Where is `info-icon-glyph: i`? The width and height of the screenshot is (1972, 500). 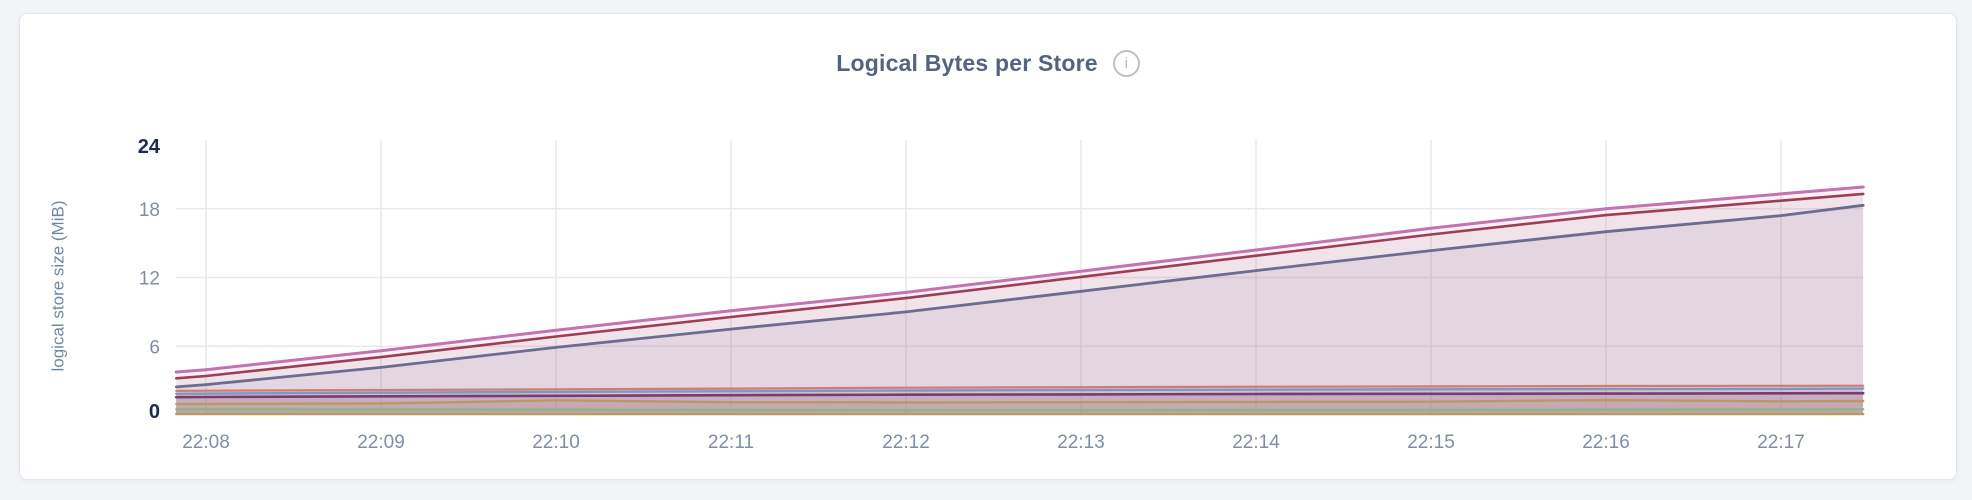 info-icon-glyph: i is located at coordinates (1126, 63).